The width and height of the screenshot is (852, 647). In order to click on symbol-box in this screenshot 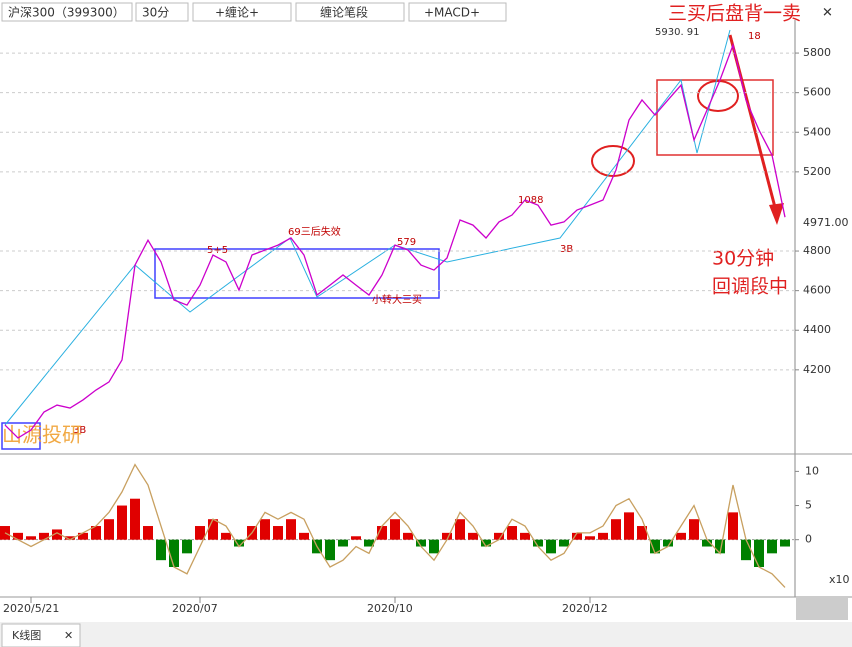, I will do `click(67, 12)`.